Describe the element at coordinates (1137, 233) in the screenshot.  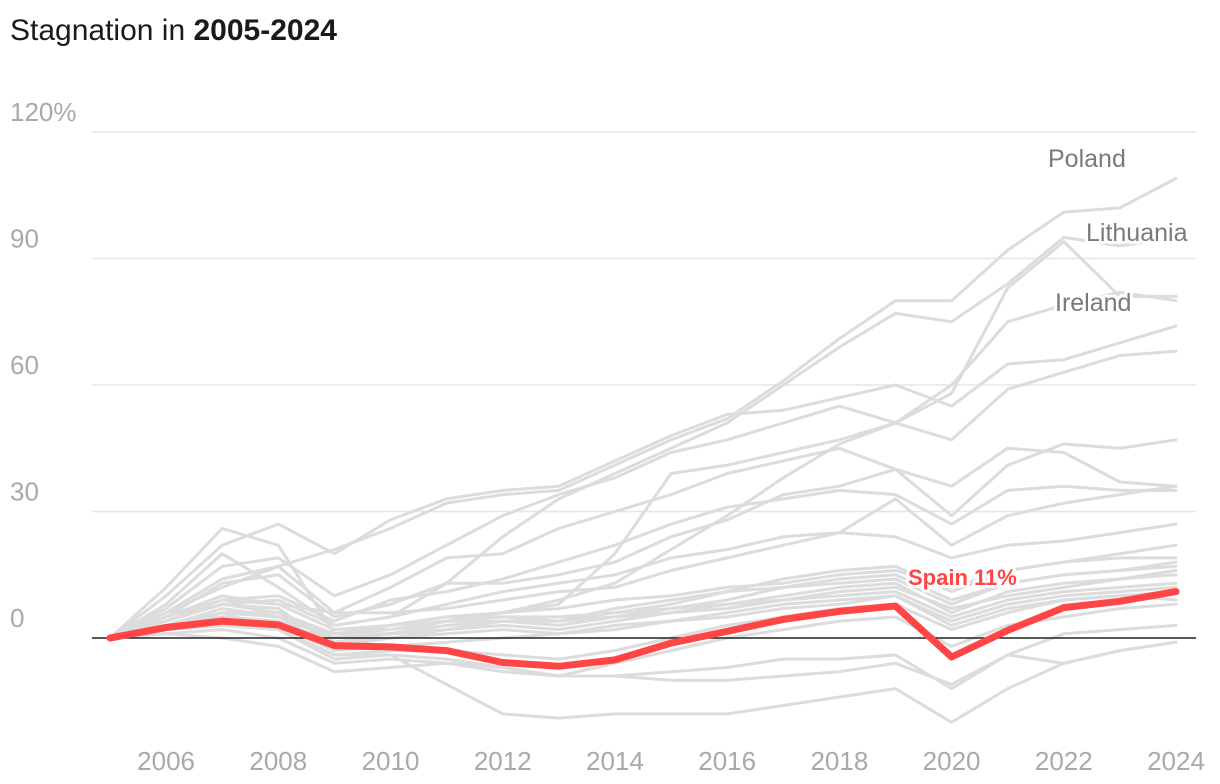
I see `series-label-lithuania: Lithuania` at that location.